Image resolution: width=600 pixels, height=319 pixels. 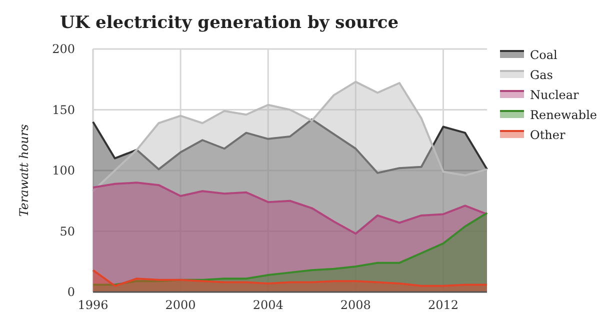 What do you see at coordinates (93, 305) in the screenshot?
I see `x-tick-label: 1996` at bounding box center [93, 305].